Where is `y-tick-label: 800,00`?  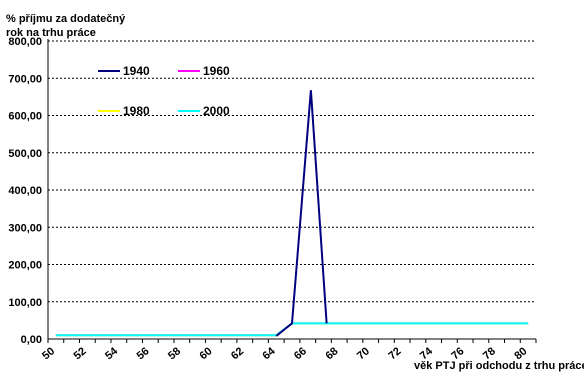
y-tick-label: 800,00 is located at coordinates (25, 42).